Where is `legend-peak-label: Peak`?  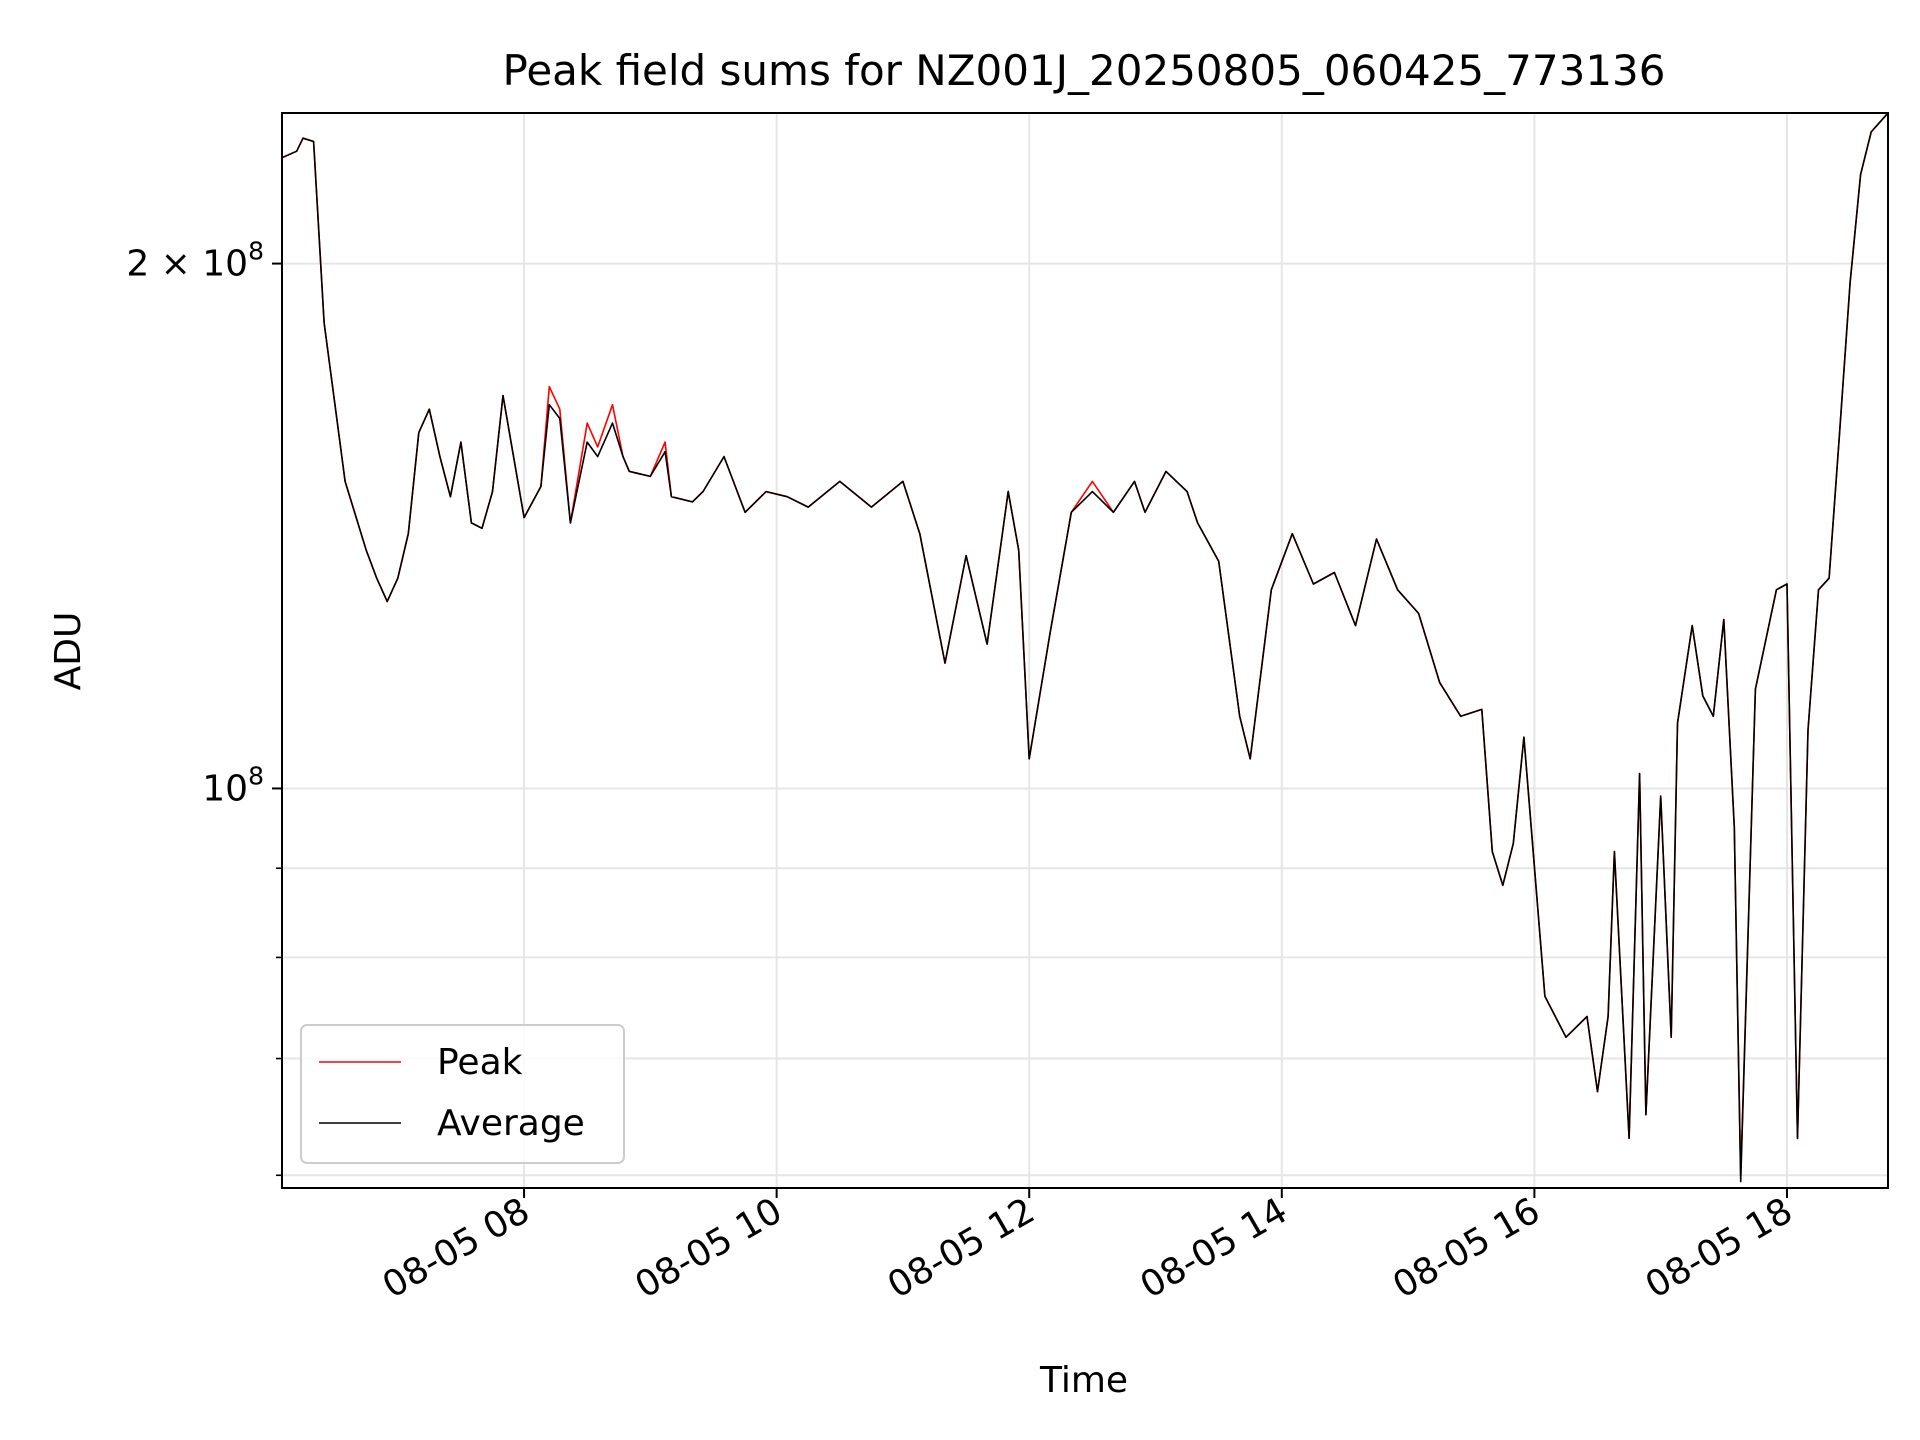
legend-peak-label: Peak is located at coordinates (480, 1062).